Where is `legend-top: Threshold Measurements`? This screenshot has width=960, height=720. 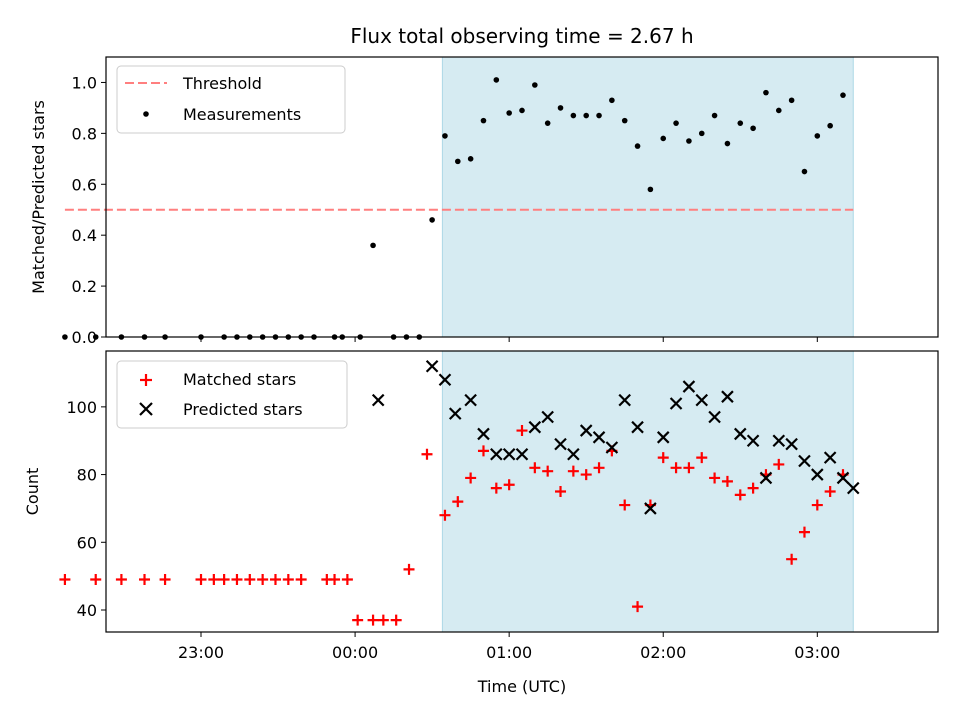
legend-top: Threshold Measurements is located at coordinates (231, 99).